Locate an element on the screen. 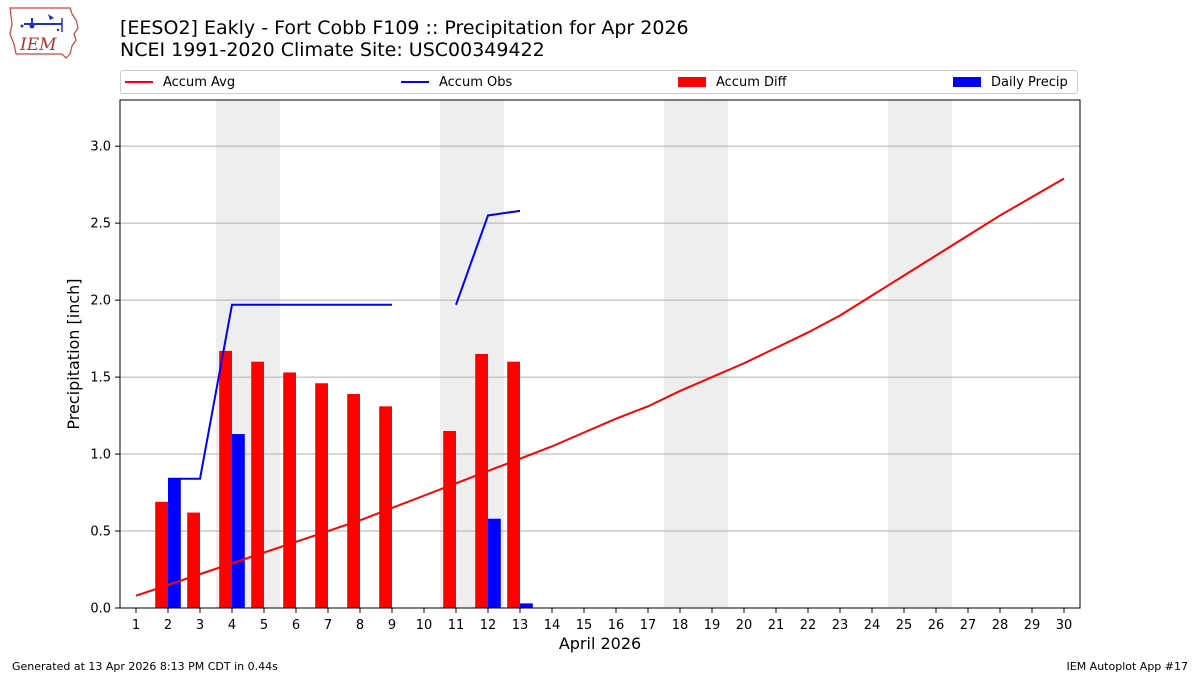  x-tick-label: 28 is located at coordinates (1000, 625).